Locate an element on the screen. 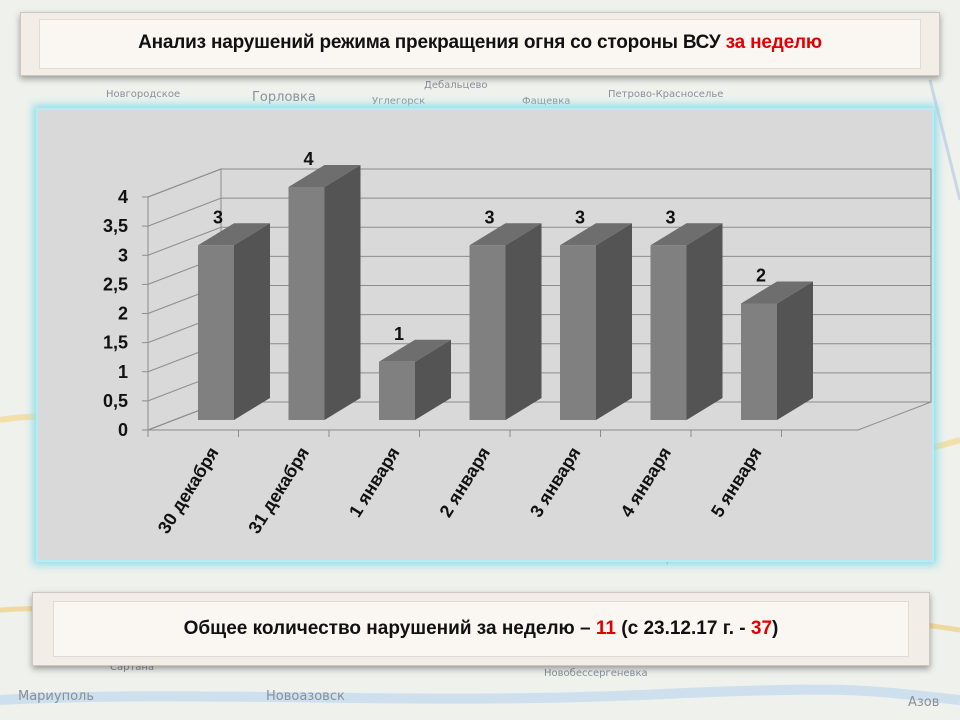  x-tick-label: 1 января is located at coordinates (374, 482).